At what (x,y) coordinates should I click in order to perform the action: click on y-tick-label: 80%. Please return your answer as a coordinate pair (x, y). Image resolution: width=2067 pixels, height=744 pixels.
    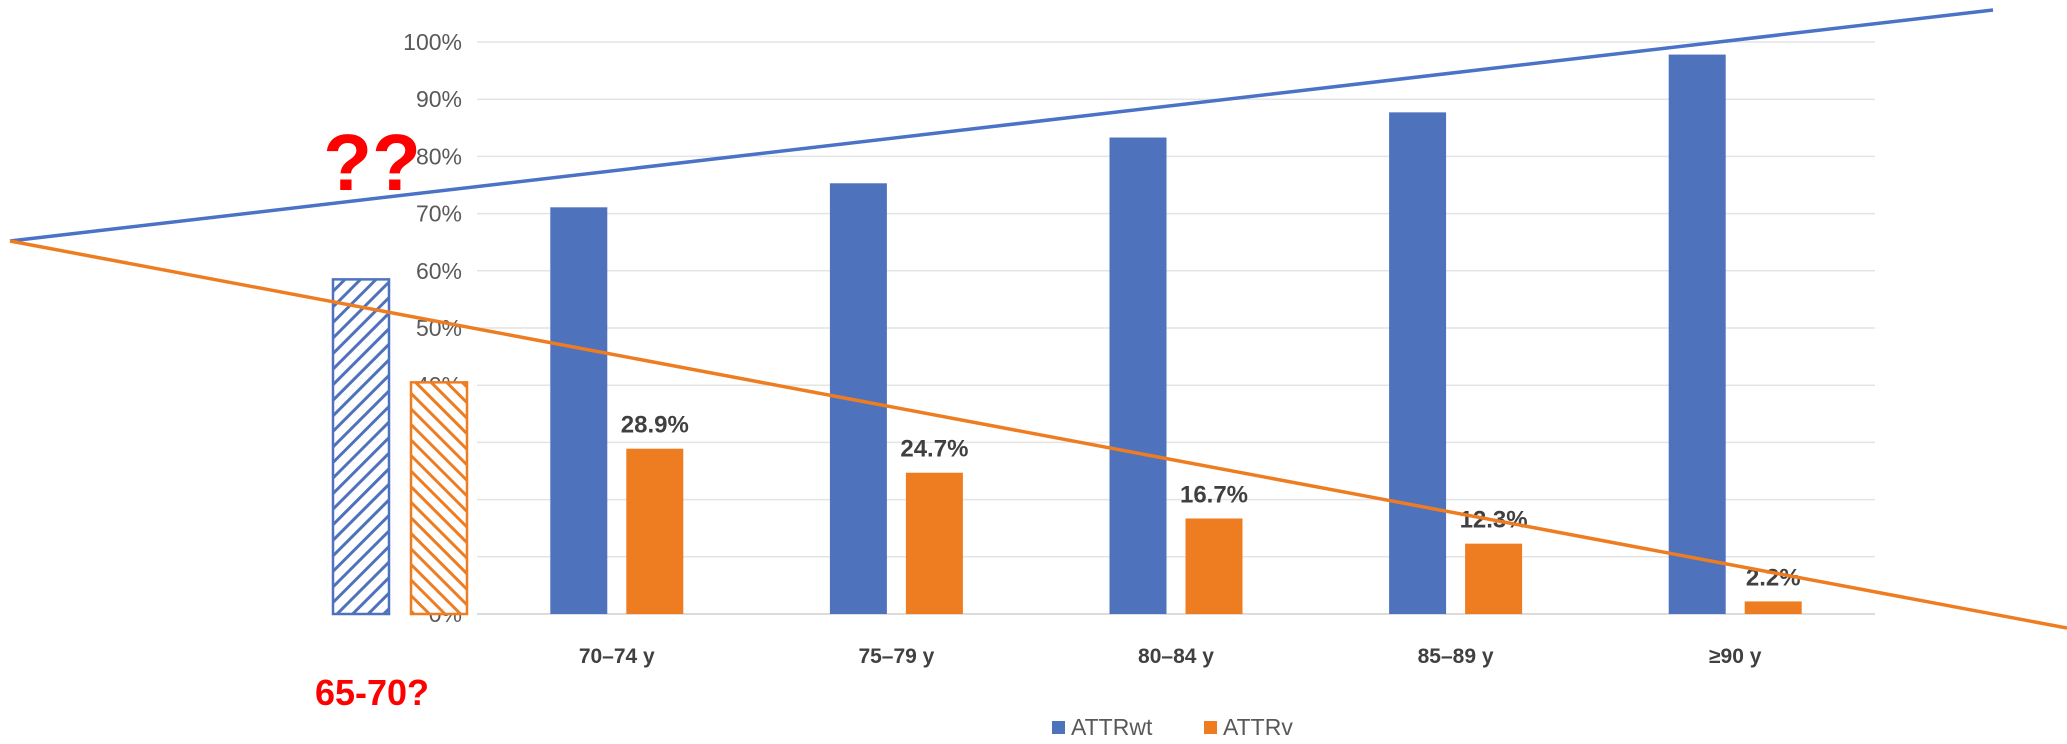
    Looking at the image, I should click on (439, 156).